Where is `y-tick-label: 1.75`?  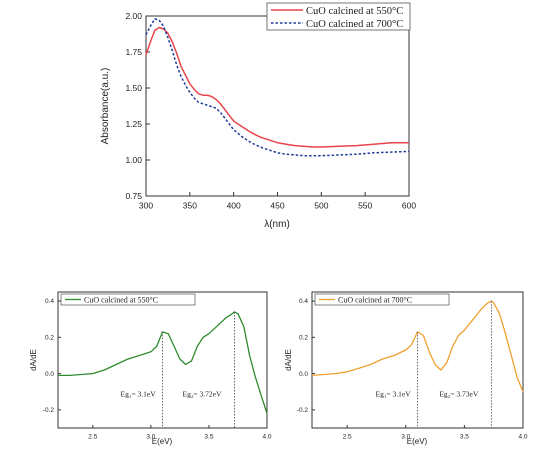 y-tick-label: 1.75 is located at coordinates (133, 52).